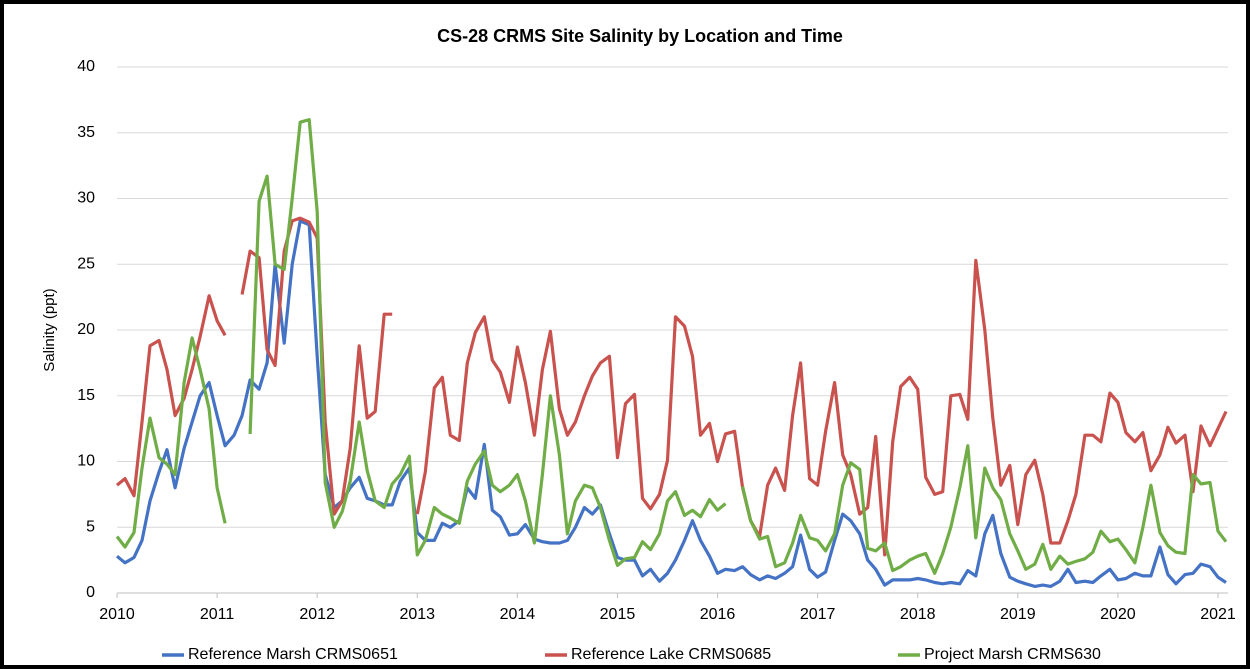 This screenshot has width=1250, height=669. Describe the element at coordinates (86, 198) in the screenshot. I see `y-tick-label: 30` at that location.